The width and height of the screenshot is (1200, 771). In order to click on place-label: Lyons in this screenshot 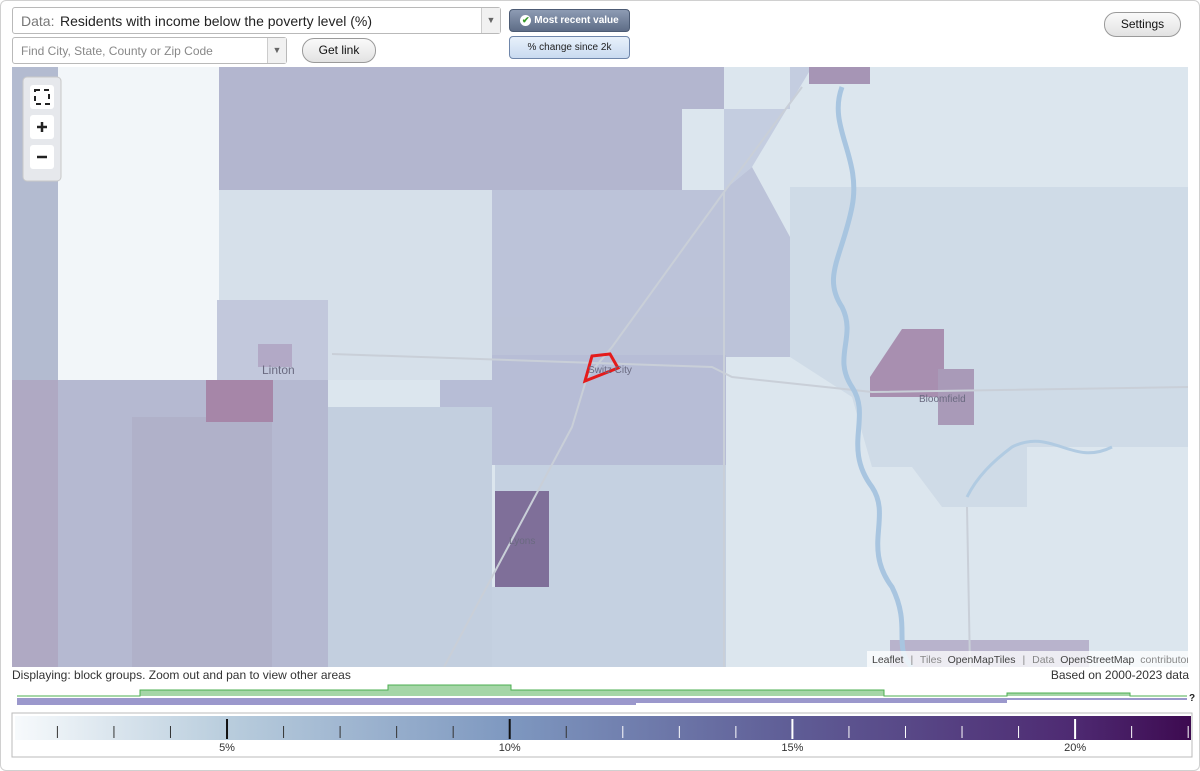, I will do `click(522, 541)`.